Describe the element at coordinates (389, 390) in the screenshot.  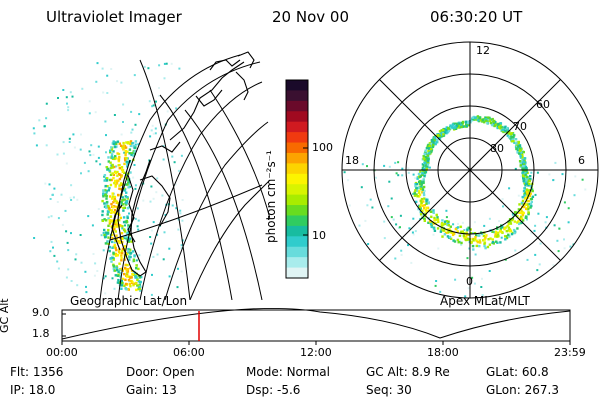
I see `info-seq: Seq: 30` at that location.